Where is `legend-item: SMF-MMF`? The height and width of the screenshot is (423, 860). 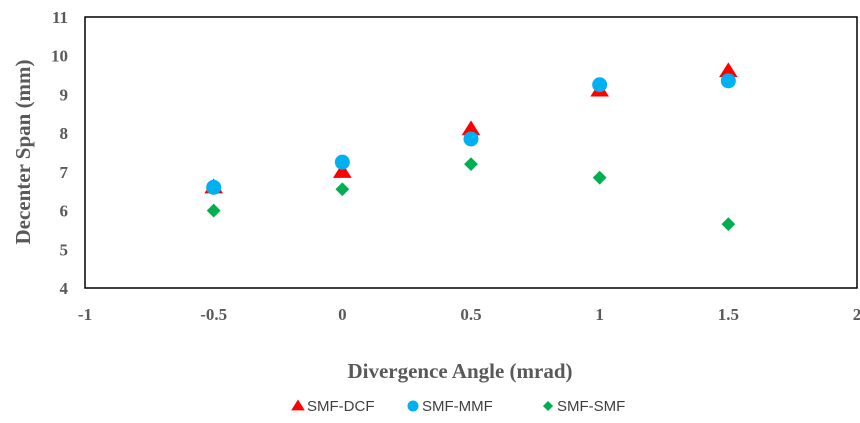 legend-item: SMF-MMF is located at coordinates (450, 406).